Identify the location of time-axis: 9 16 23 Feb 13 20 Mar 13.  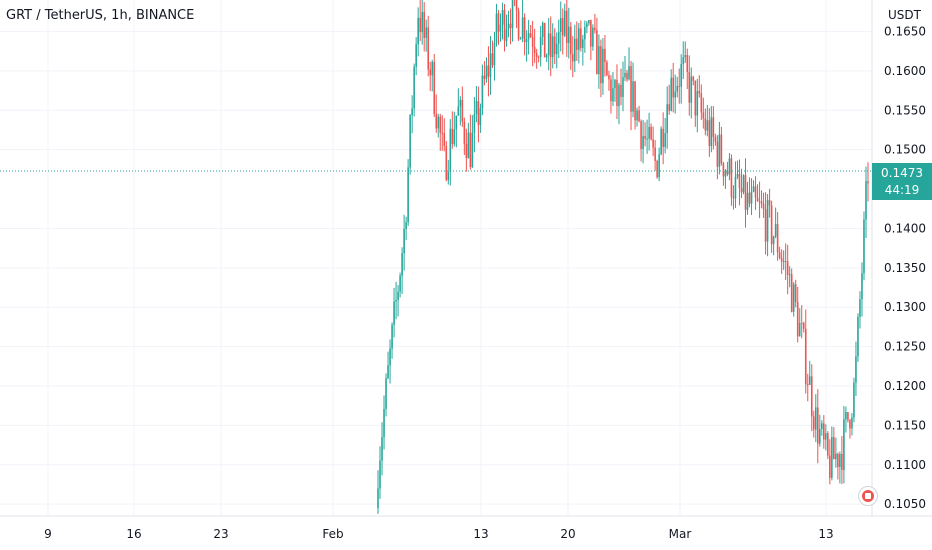
(438, 534).